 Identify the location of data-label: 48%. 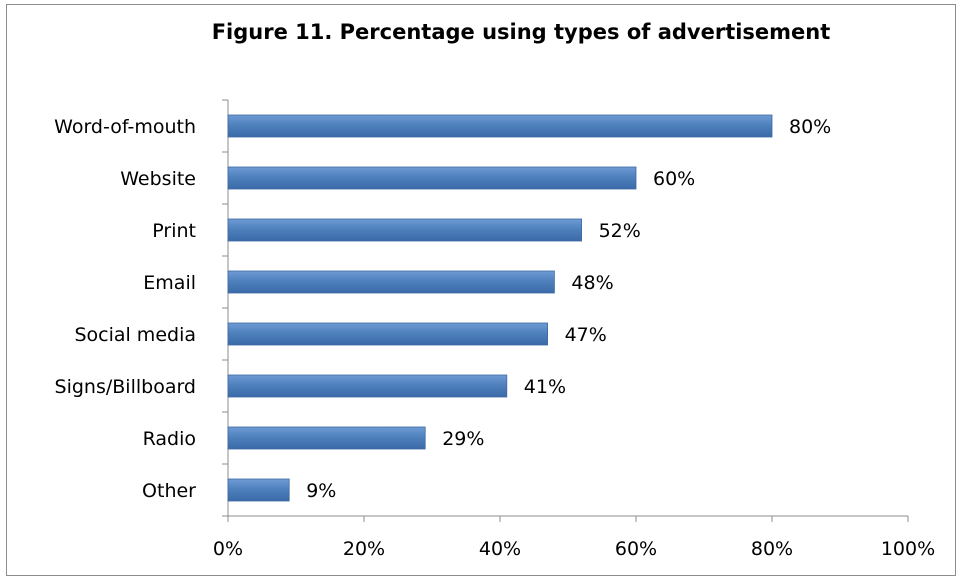
(592, 283).